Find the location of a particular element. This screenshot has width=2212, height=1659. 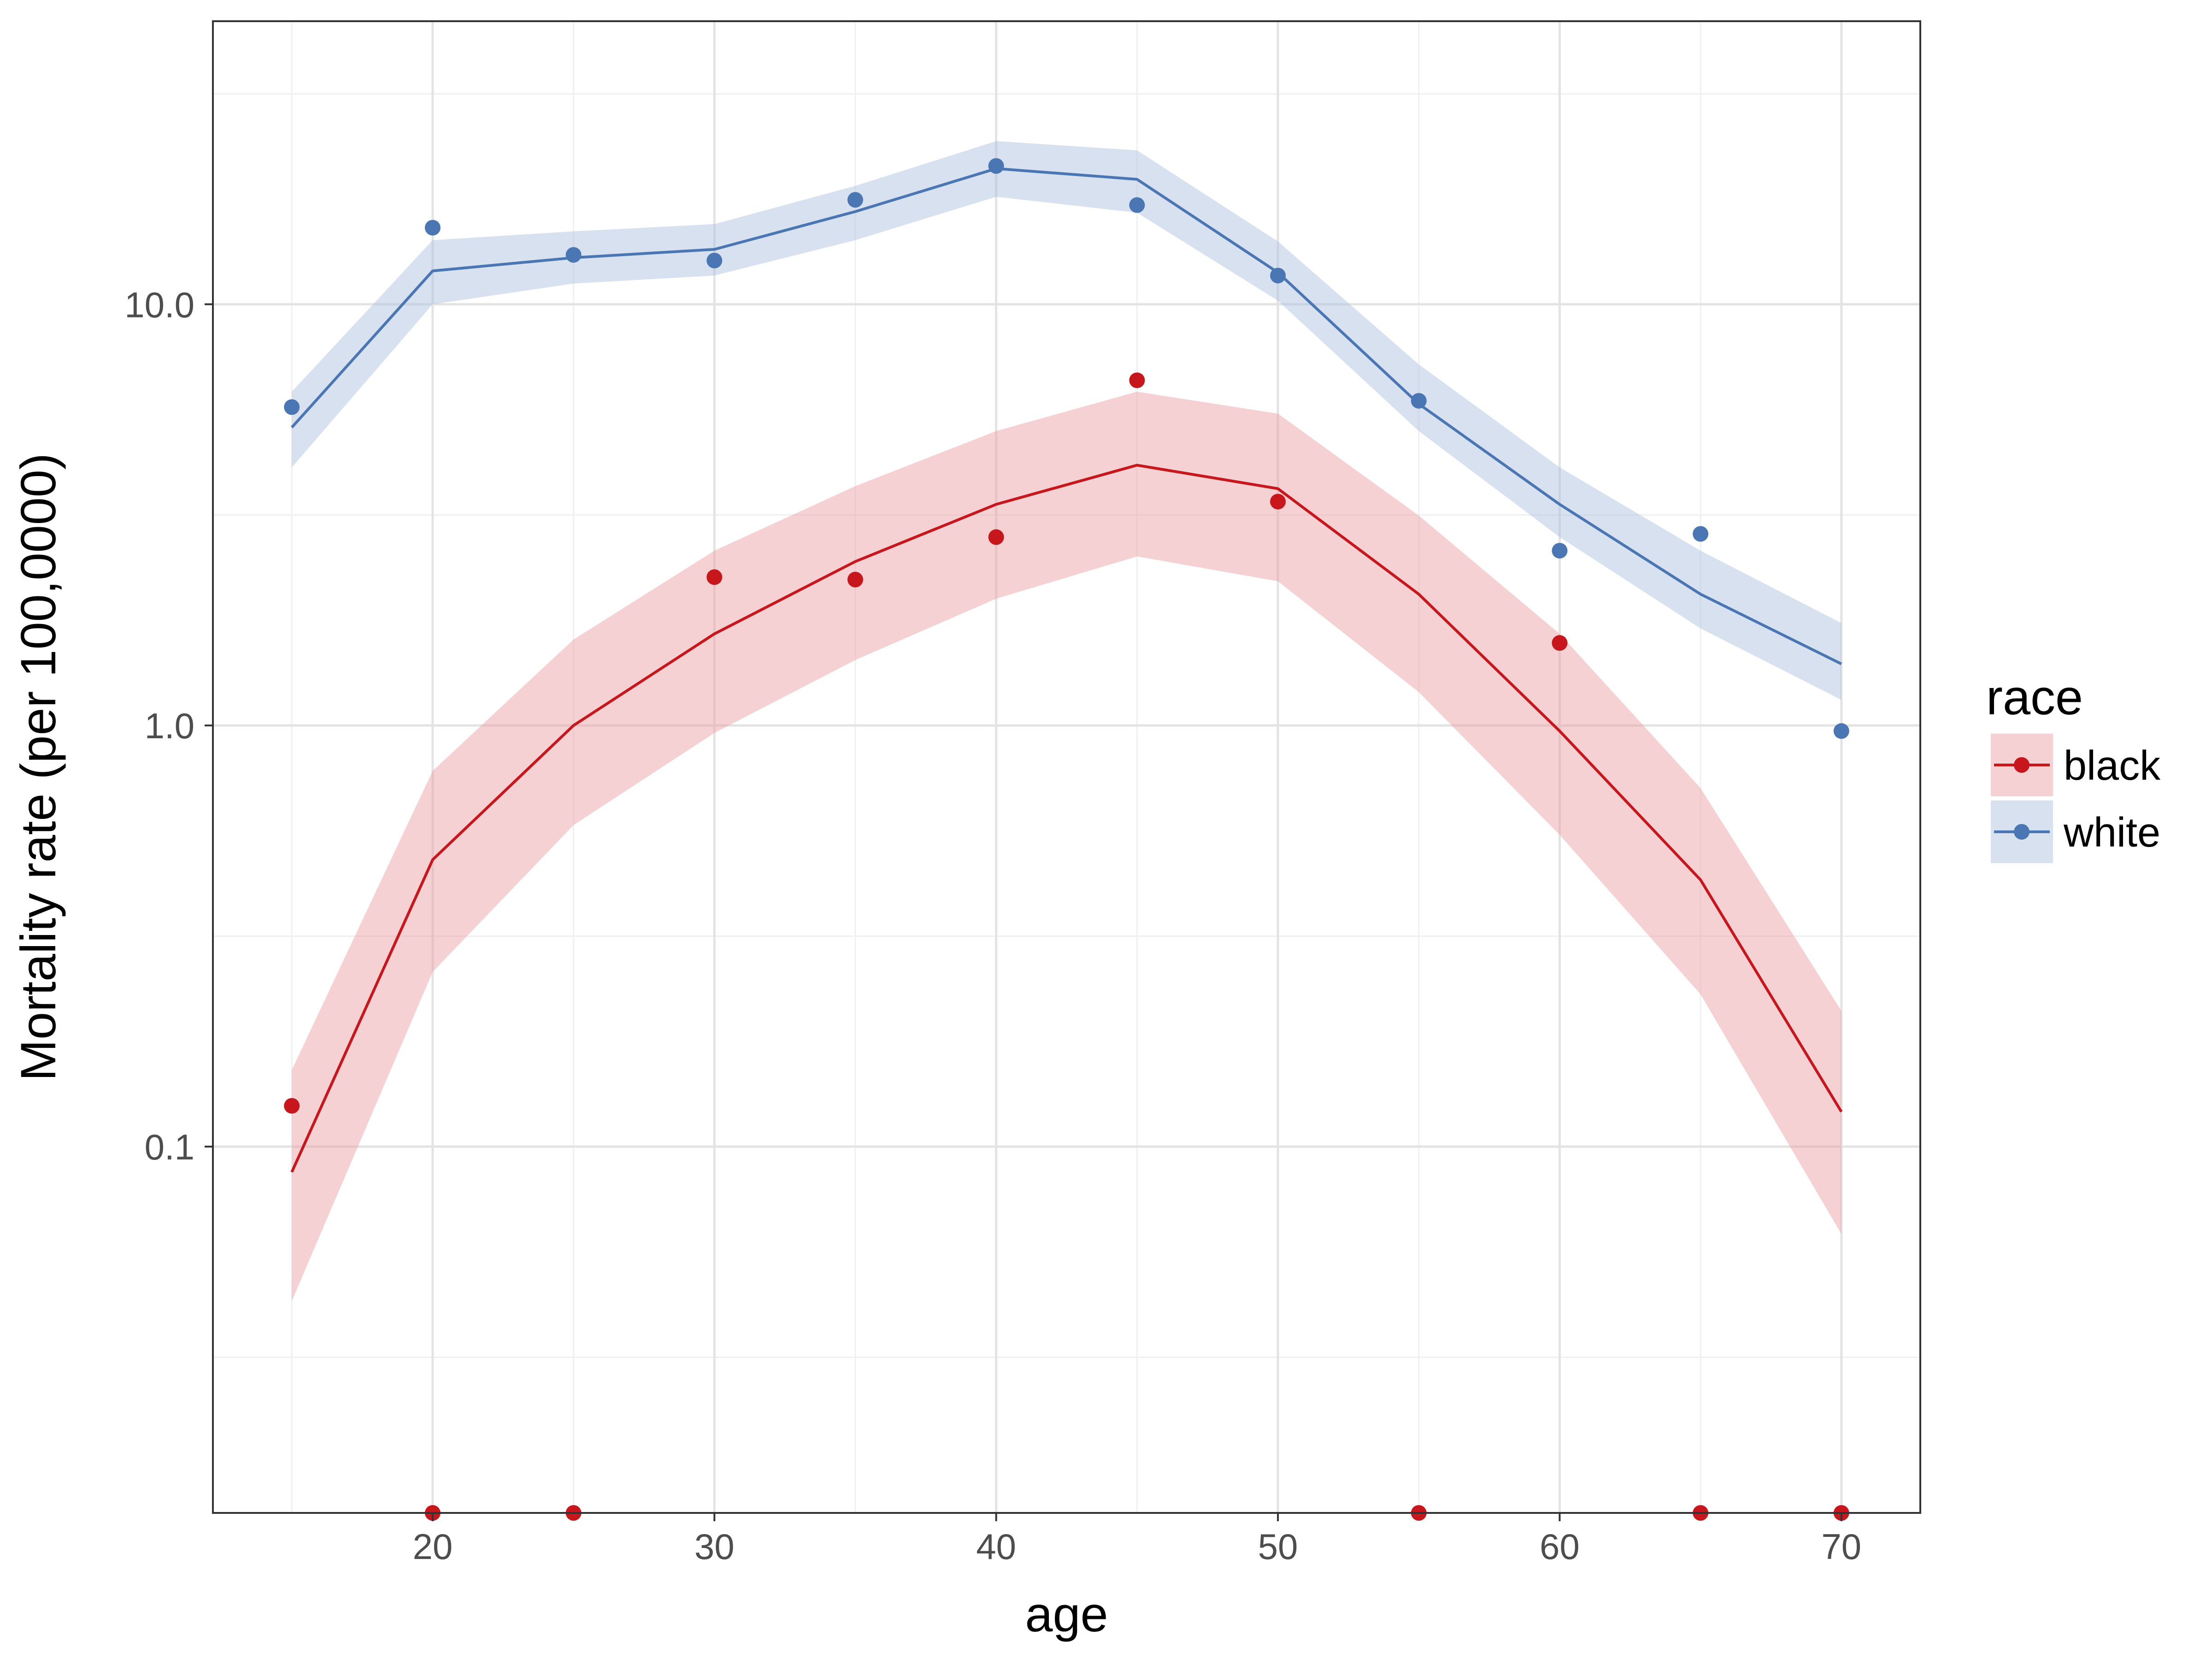

x-tick-label: 30 is located at coordinates (714, 1546).